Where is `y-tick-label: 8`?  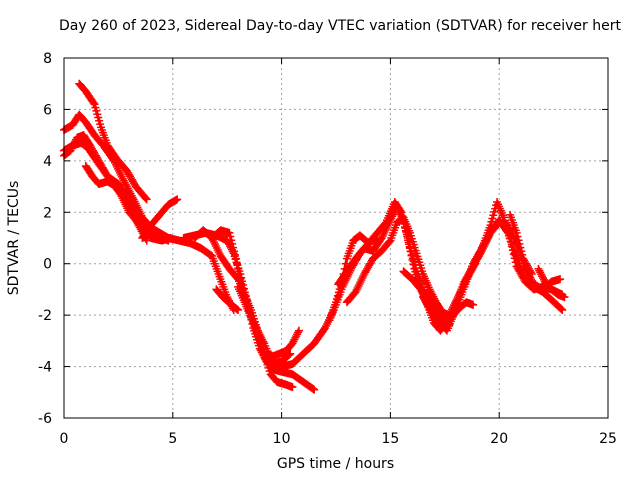 y-tick-label: 8 is located at coordinates (47, 59).